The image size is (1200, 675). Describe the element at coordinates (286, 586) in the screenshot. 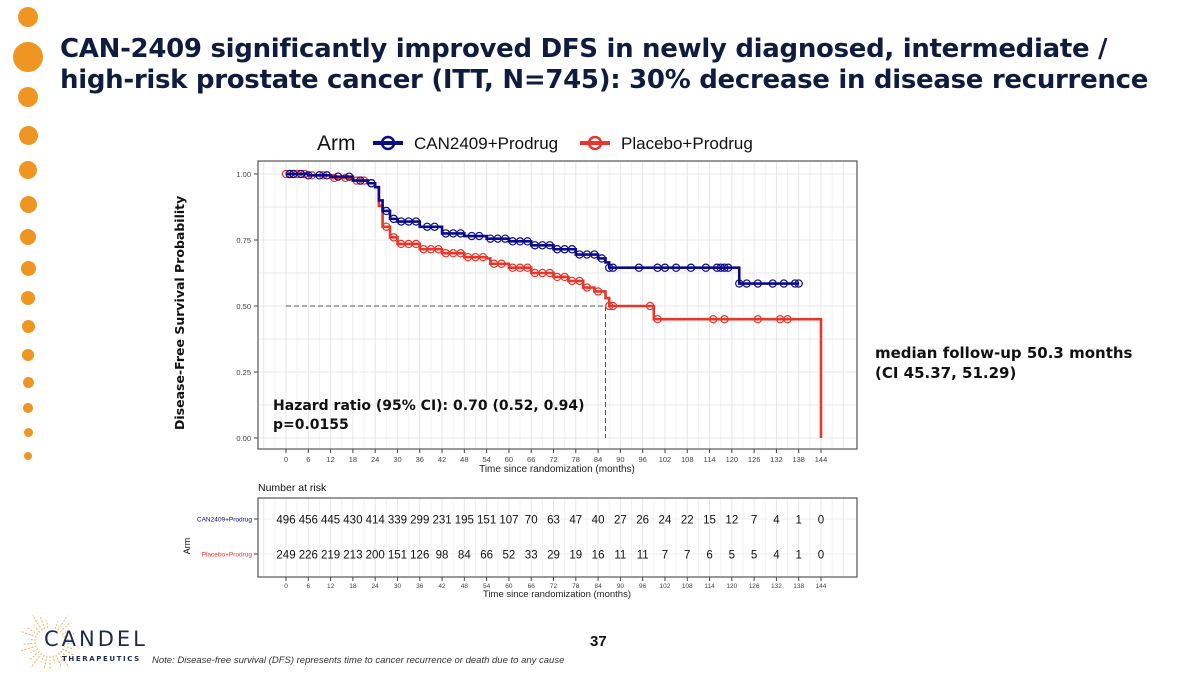

I see `x-tick-label: 0` at that location.